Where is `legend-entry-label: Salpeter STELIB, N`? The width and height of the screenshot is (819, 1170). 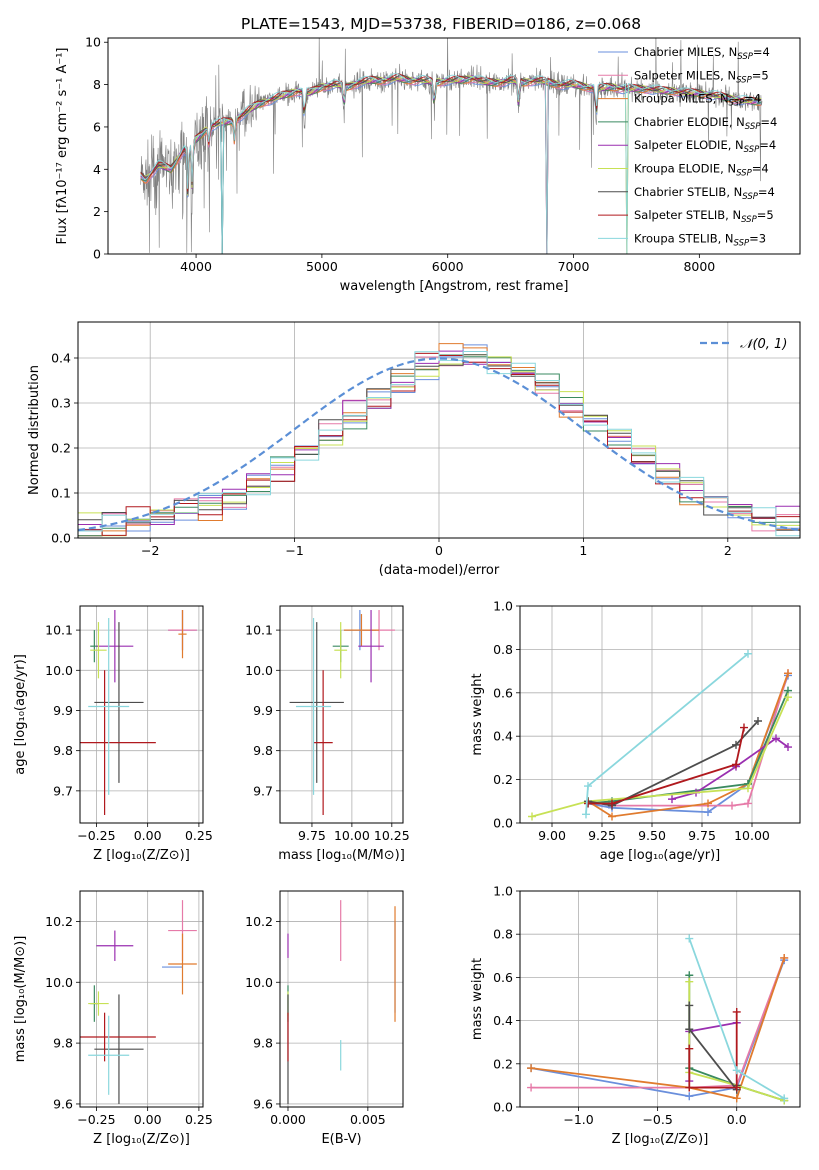 legend-entry-label: Salpeter STELIB, N is located at coordinates (687, 215).